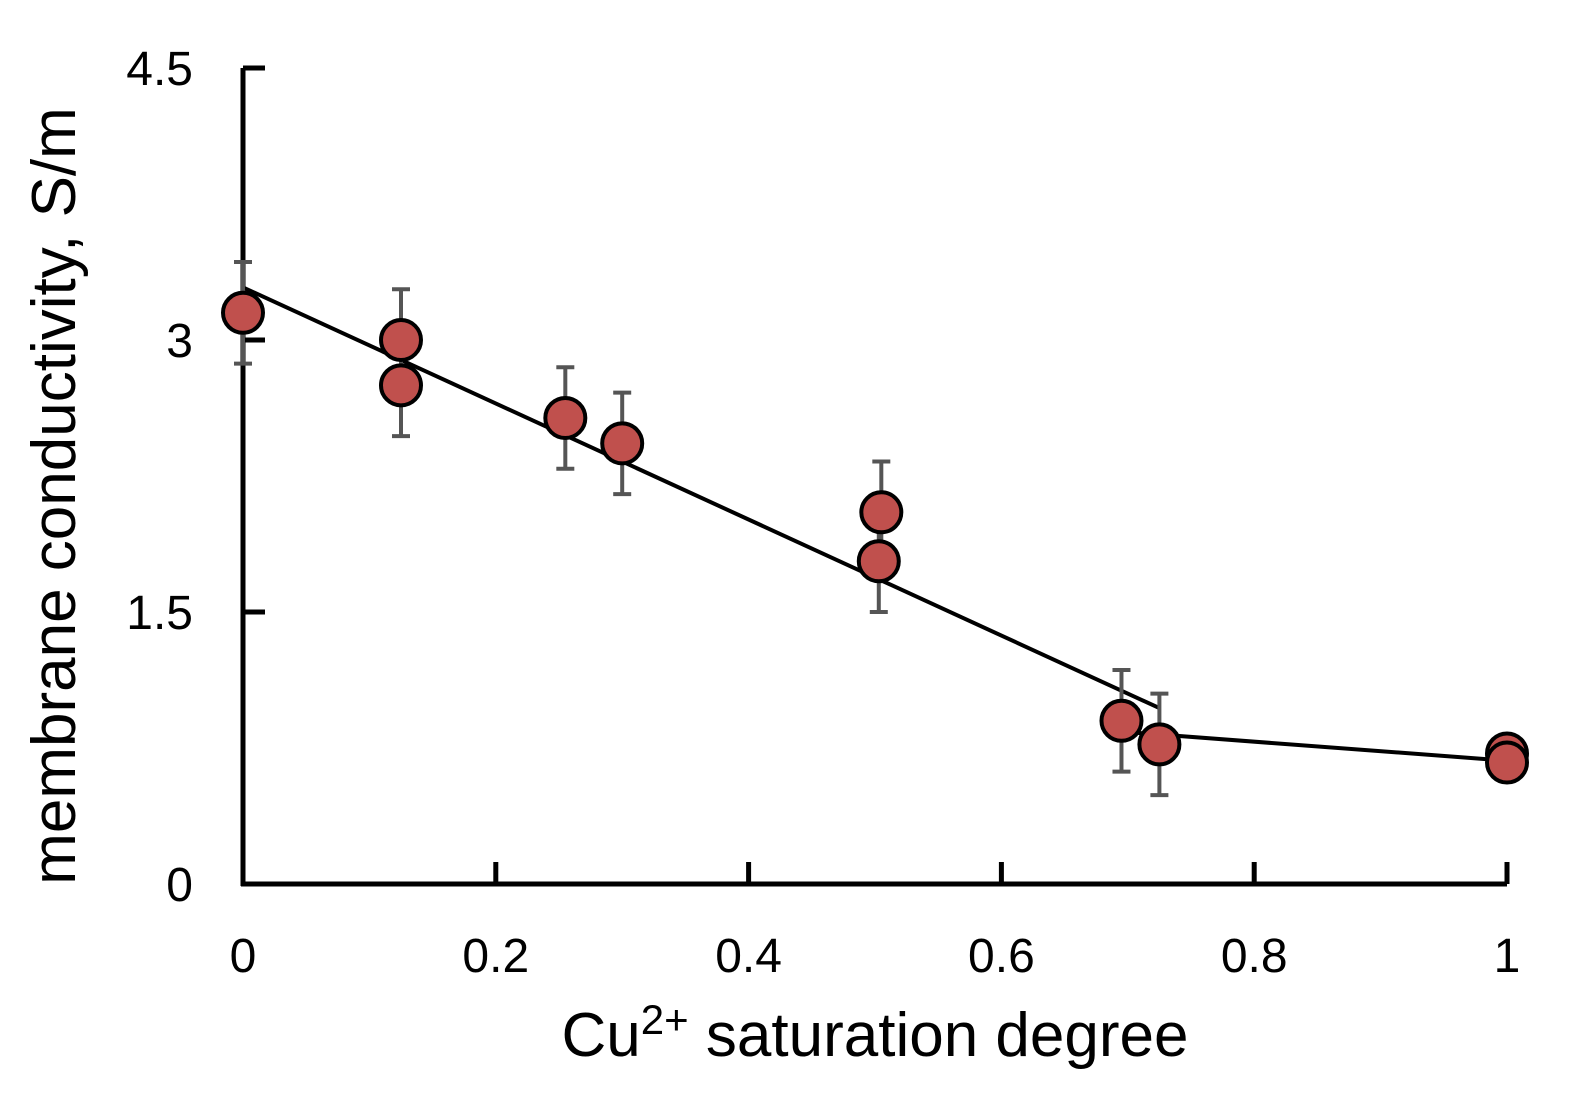  I want to click on fit-2-line, so click(1314, 746).